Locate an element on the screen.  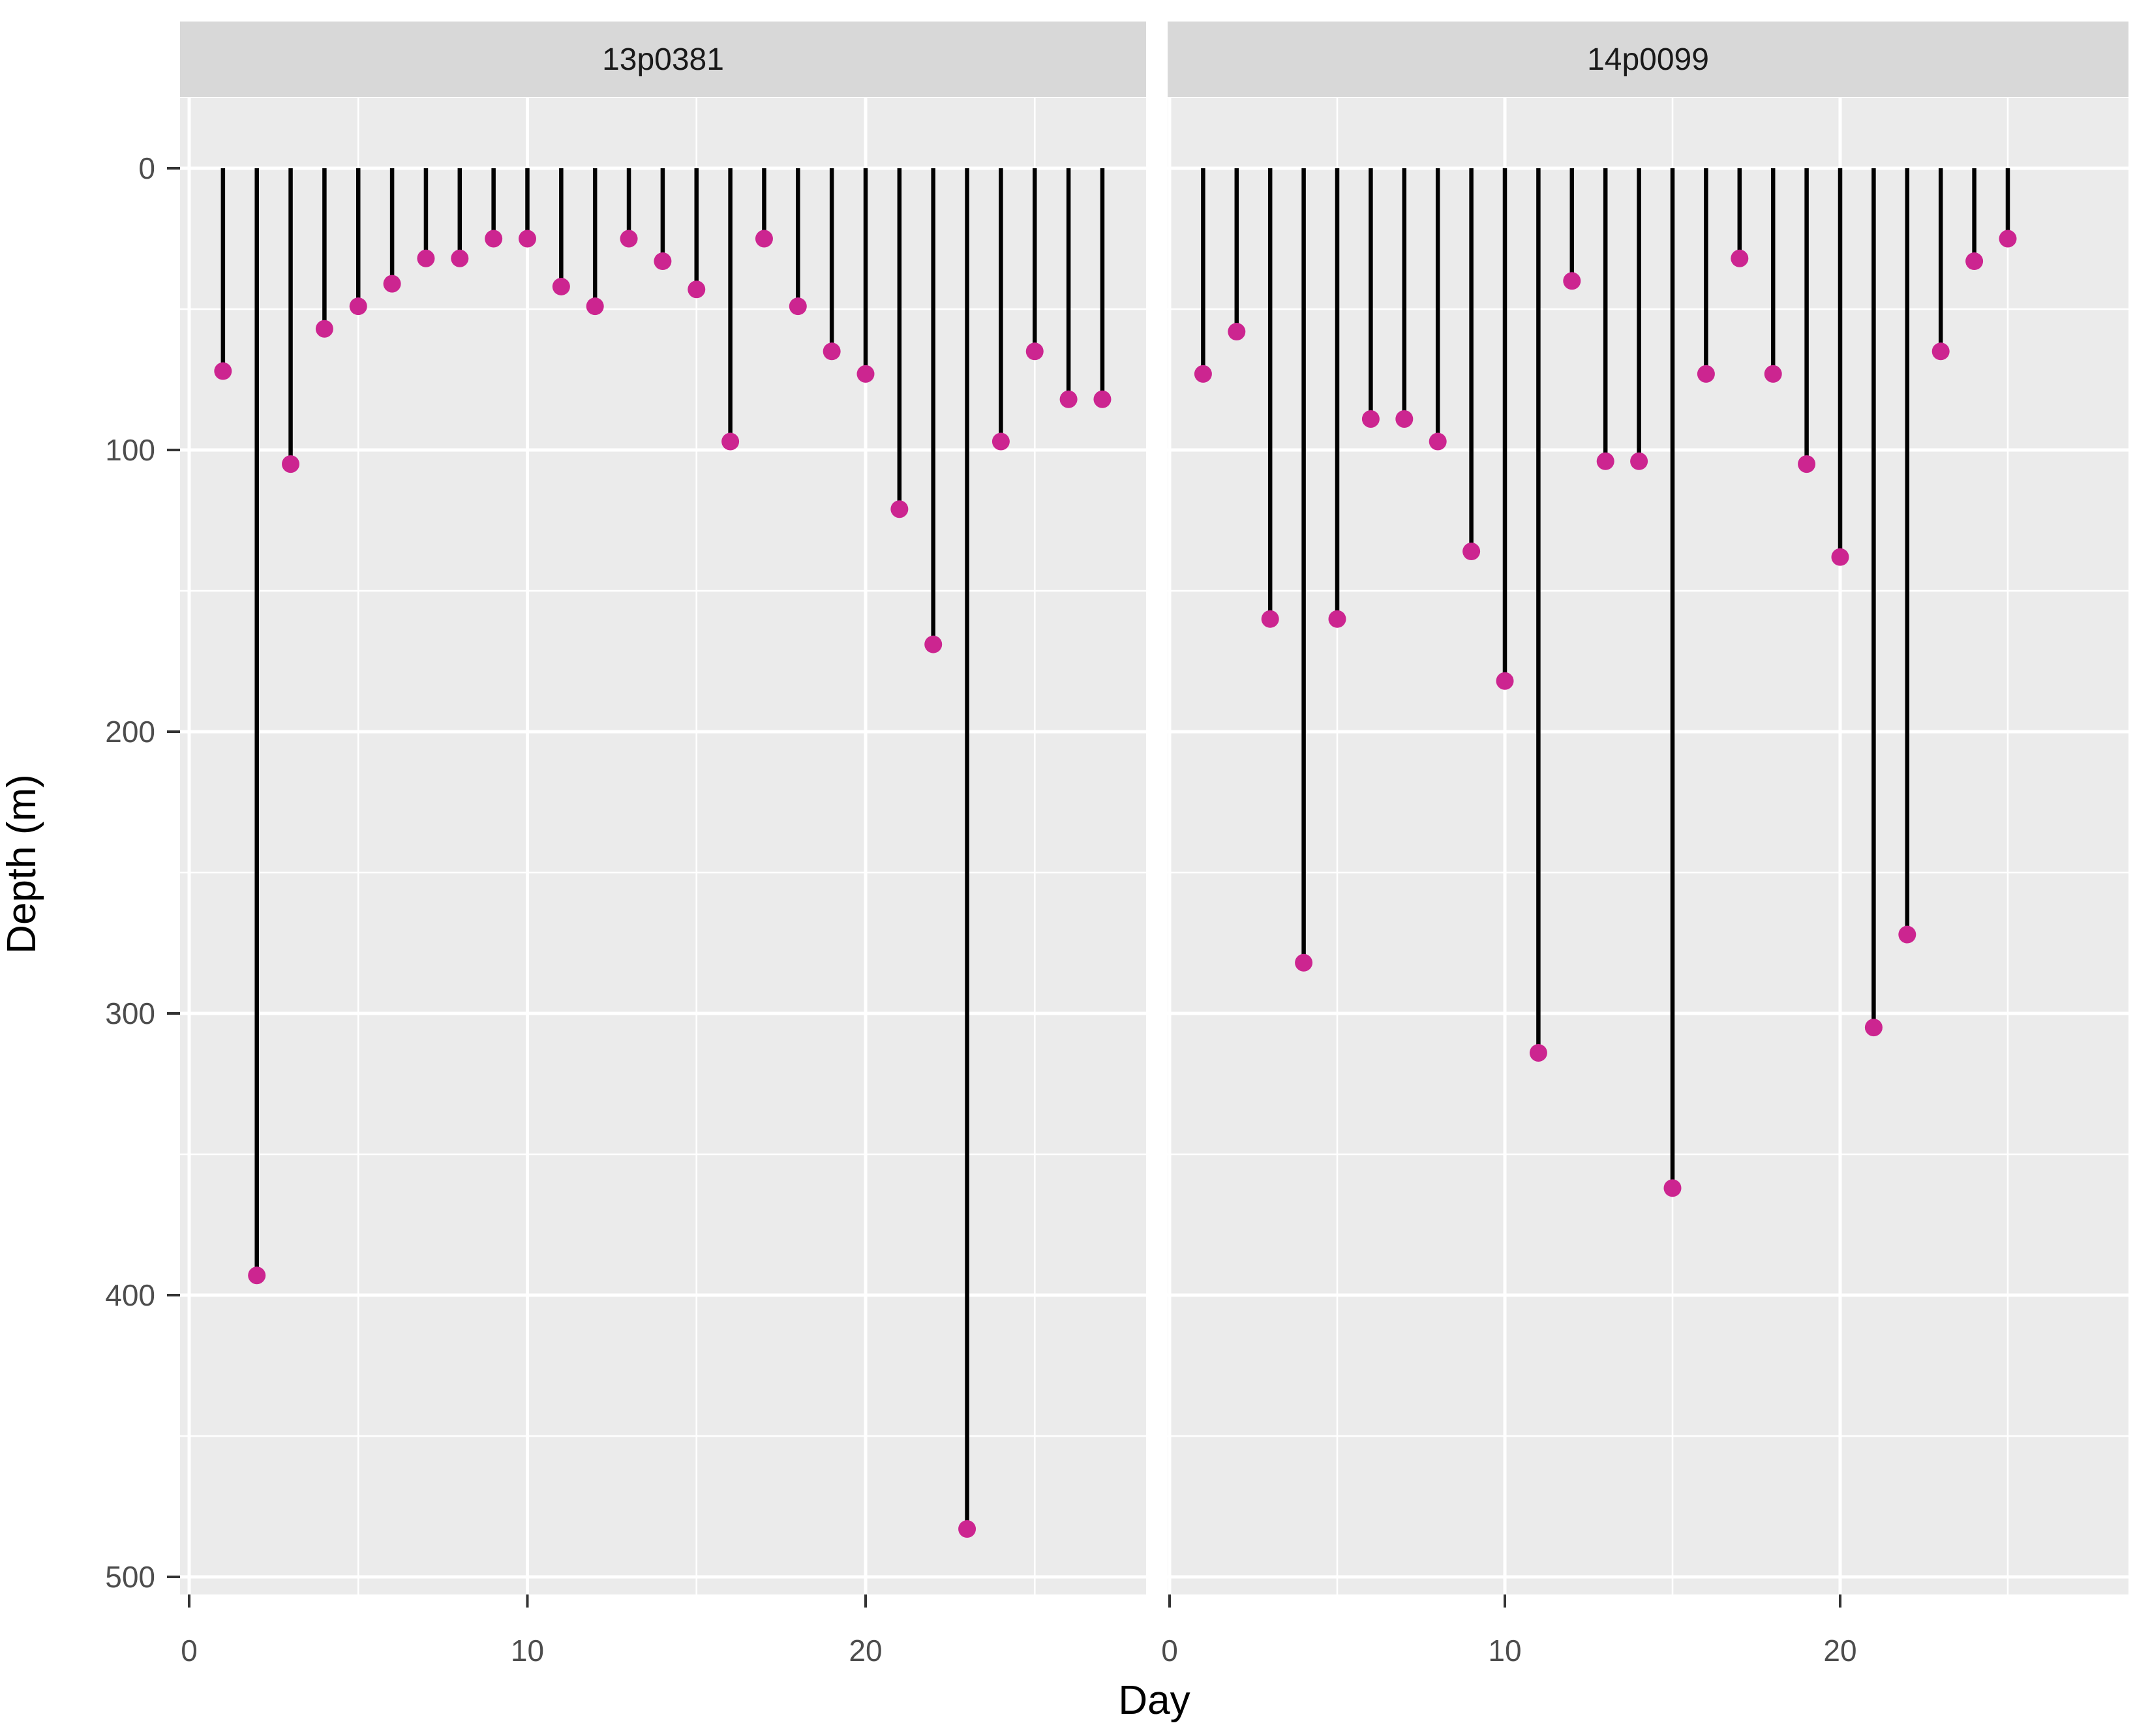
facet-strip-2: 14p0099 is located at coordinates (1648, 59).